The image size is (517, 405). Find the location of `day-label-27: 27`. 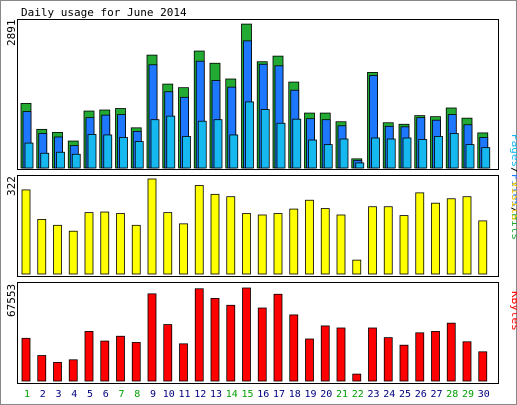

day-label-27: 27 is located at coordinates (436, 394).